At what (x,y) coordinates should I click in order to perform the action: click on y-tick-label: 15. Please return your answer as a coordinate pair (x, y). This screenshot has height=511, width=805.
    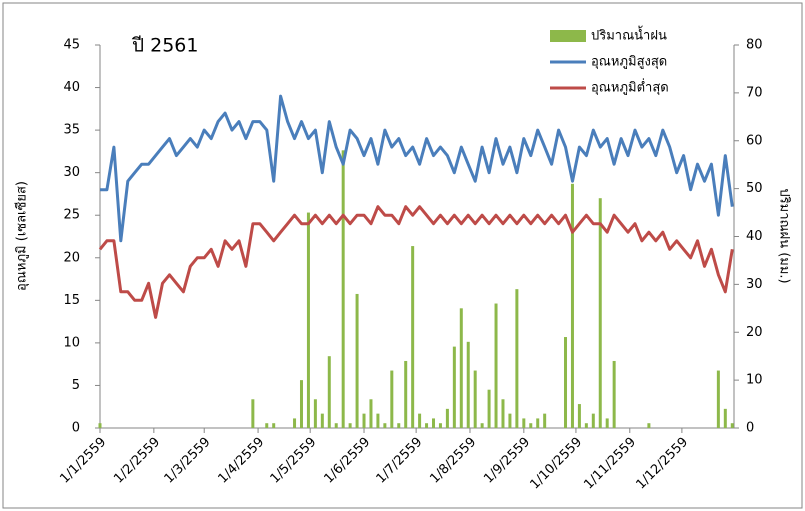
    Looking at the image, I should click on (71, 300).